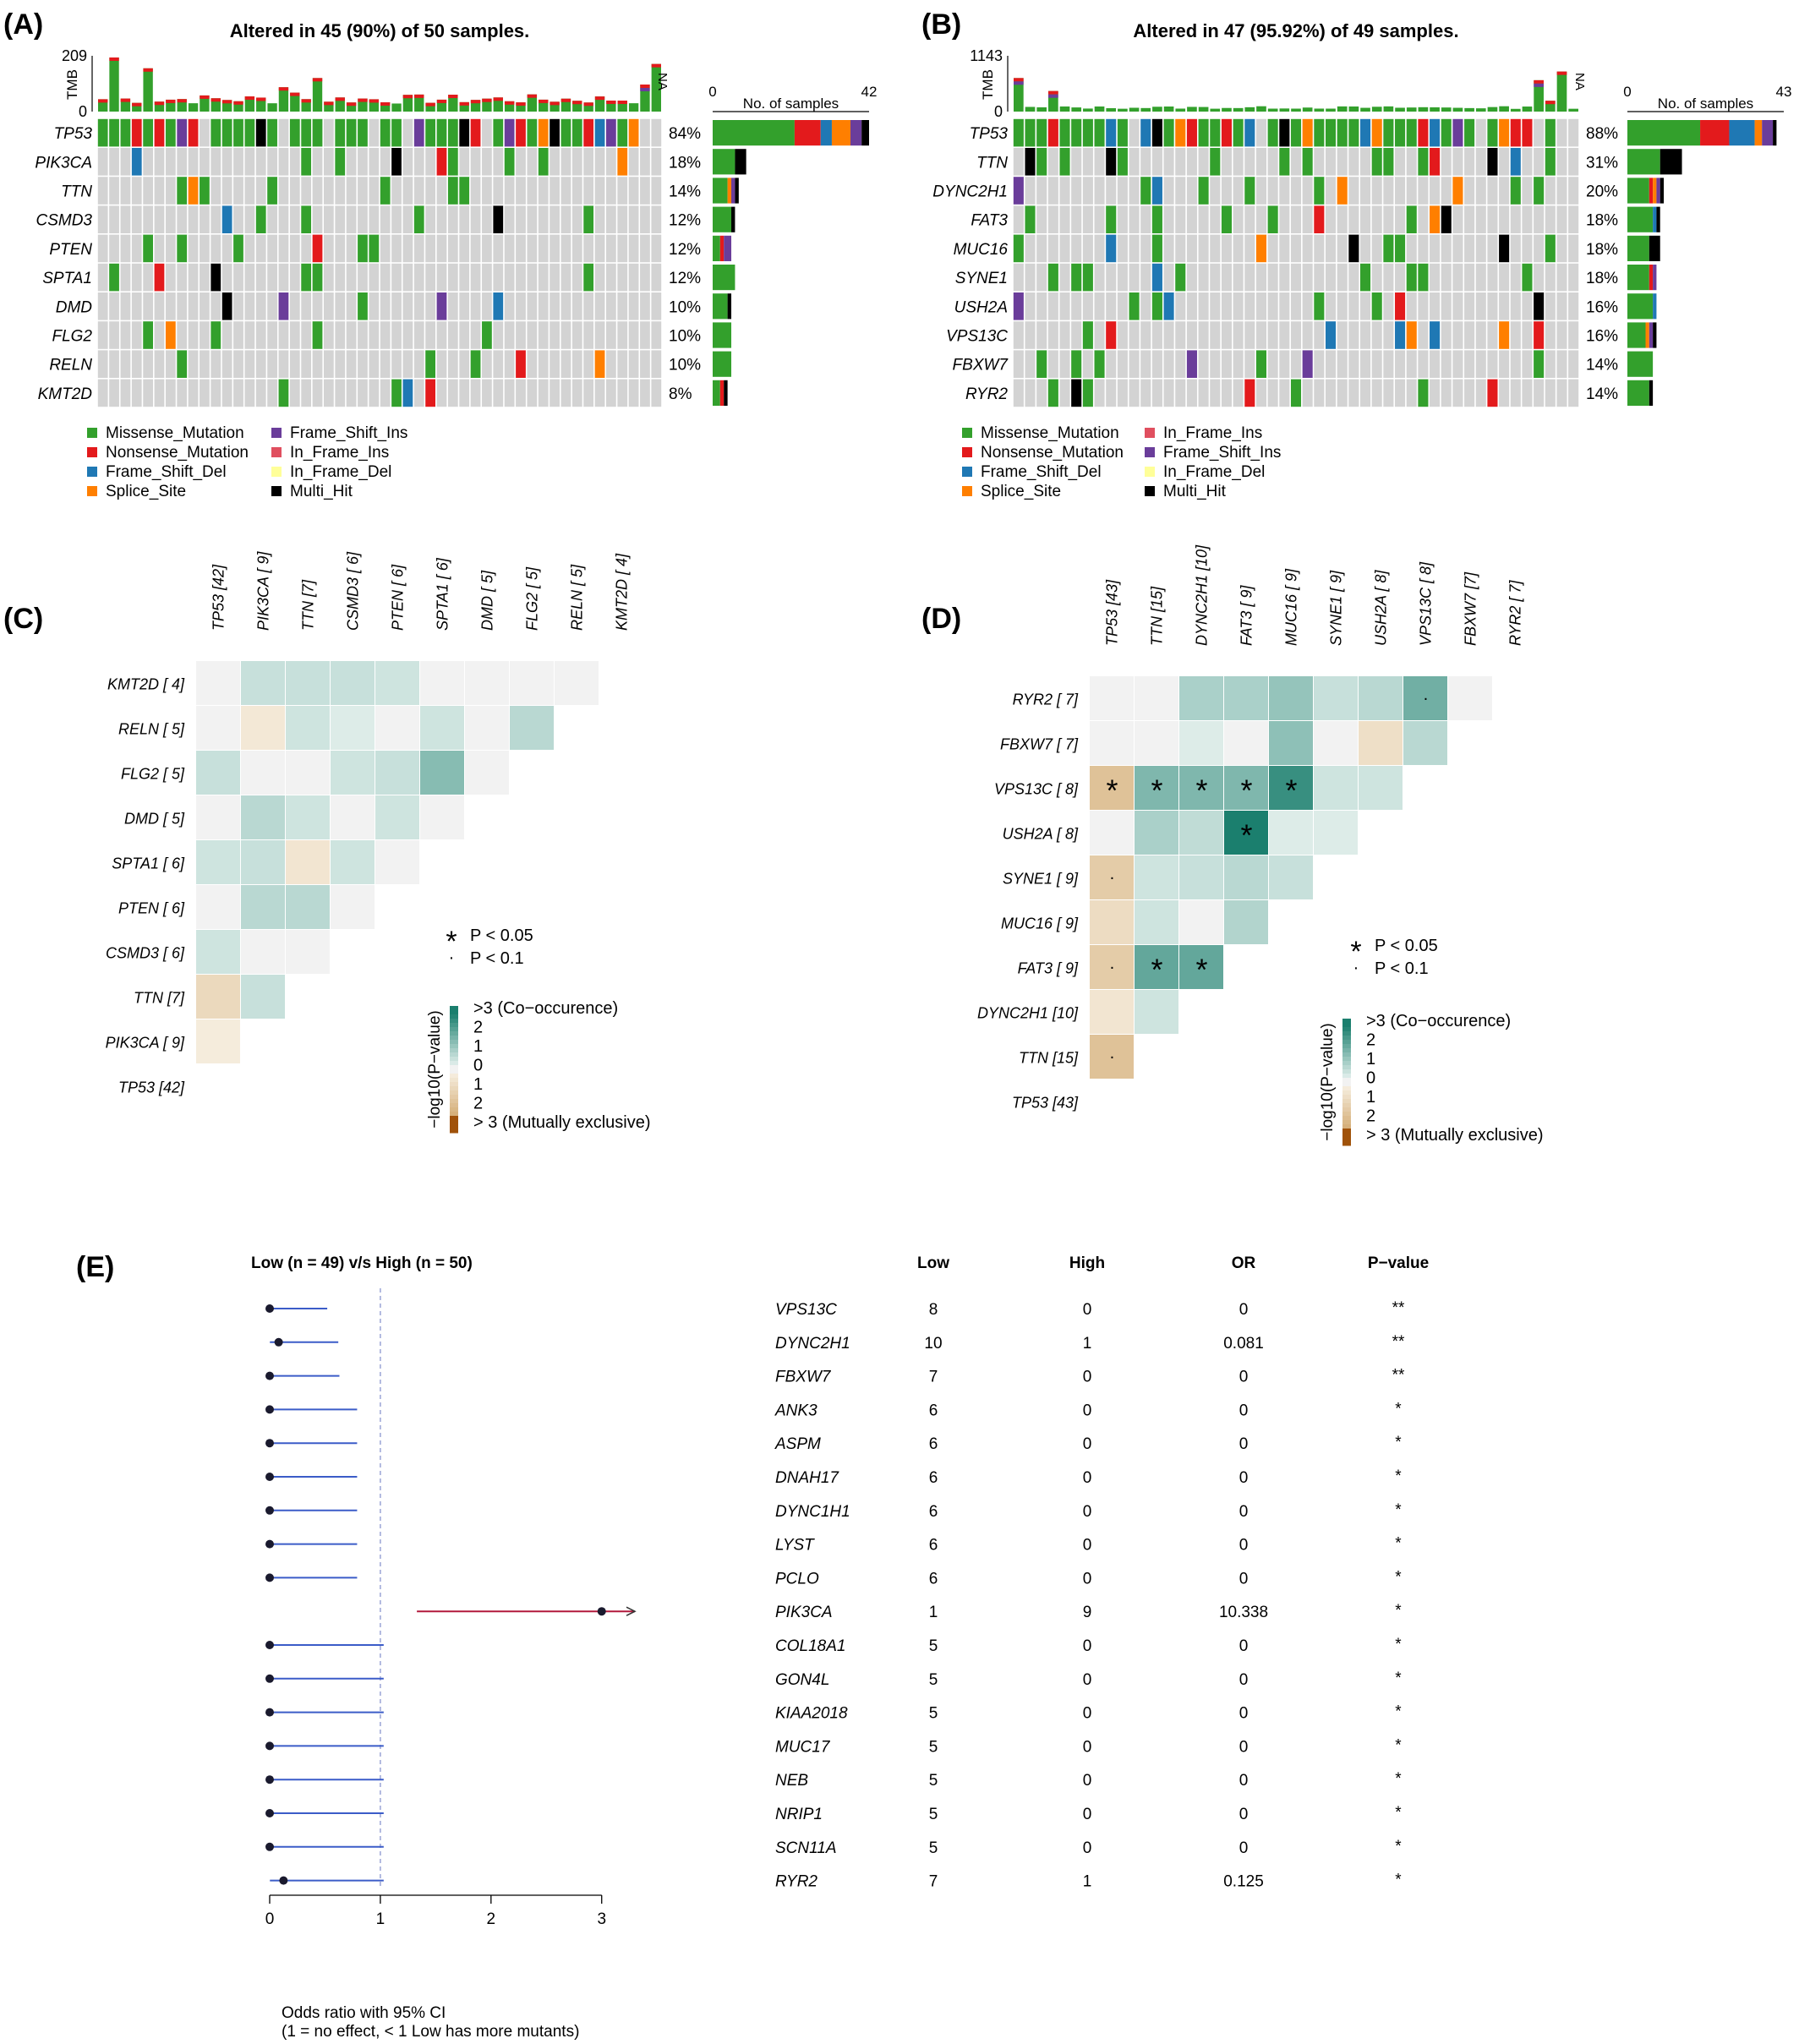  What do you see at coordinates (806, 1848) in the screenshot?
I see `gene-name: SCN11A` at bounding box center [806, 1848].